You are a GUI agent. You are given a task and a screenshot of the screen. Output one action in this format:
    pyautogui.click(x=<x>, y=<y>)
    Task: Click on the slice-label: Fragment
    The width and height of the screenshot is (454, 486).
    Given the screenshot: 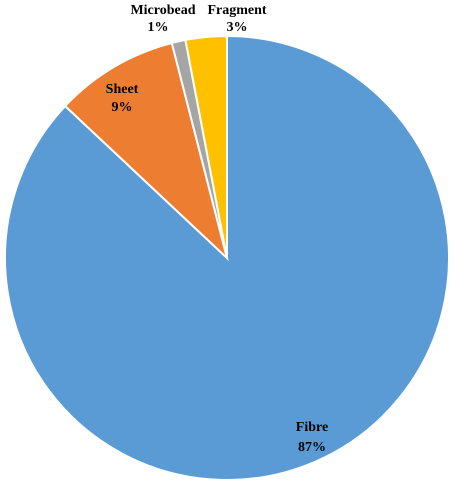 What is the action you would take?
    pyautogui.click(x=236, y=10)
    